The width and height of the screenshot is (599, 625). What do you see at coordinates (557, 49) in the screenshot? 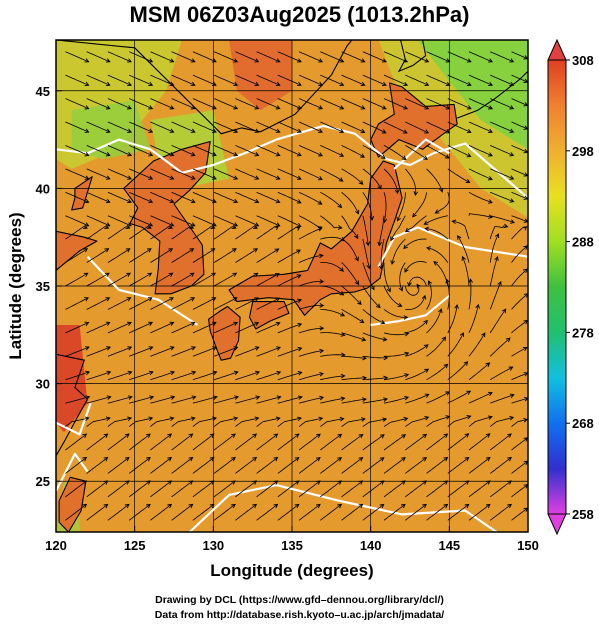
I see `colorbar-max-arrow` at bounding box center [557, 49].